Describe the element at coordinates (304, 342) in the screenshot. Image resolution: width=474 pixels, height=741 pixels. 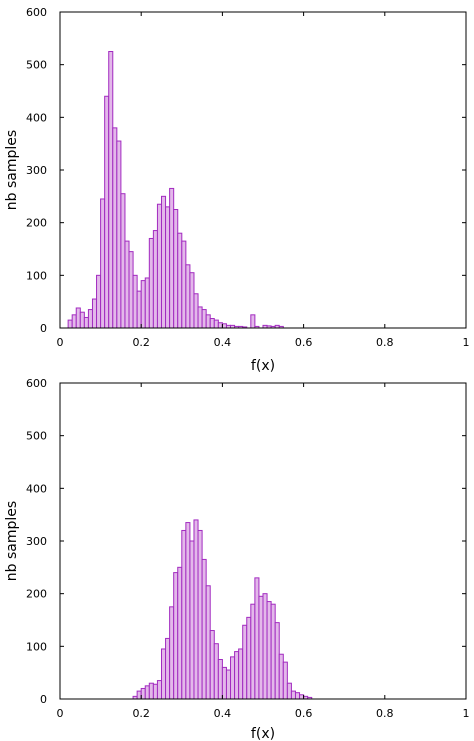
I see `top-x-tick-label: 0.6` at that location.